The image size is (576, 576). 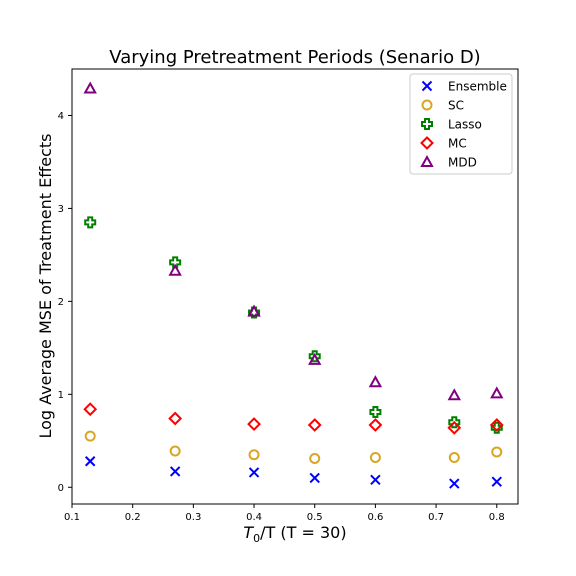 I want to click on x-tick-label: 0.6, so click(x=375, y=517).